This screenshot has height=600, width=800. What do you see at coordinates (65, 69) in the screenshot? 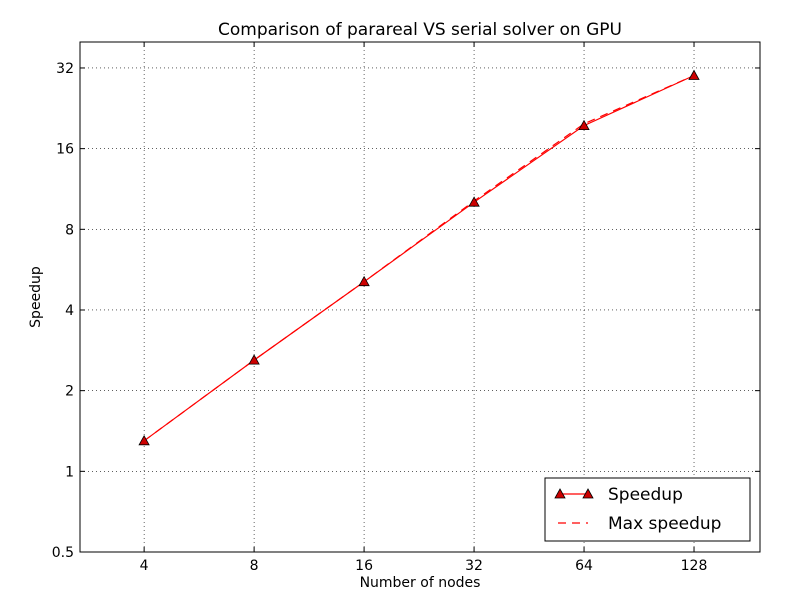
I see `y-tick-label: 32` at bounding box center [65, 69].